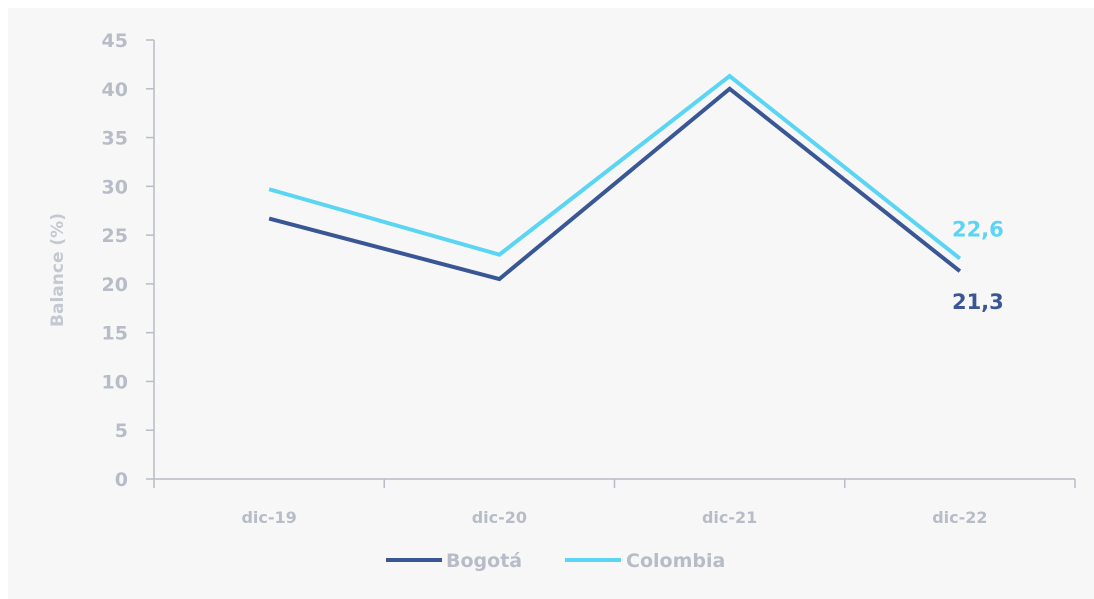  I want to click on data-label-bogotá: 21,3, so click(978, 302).